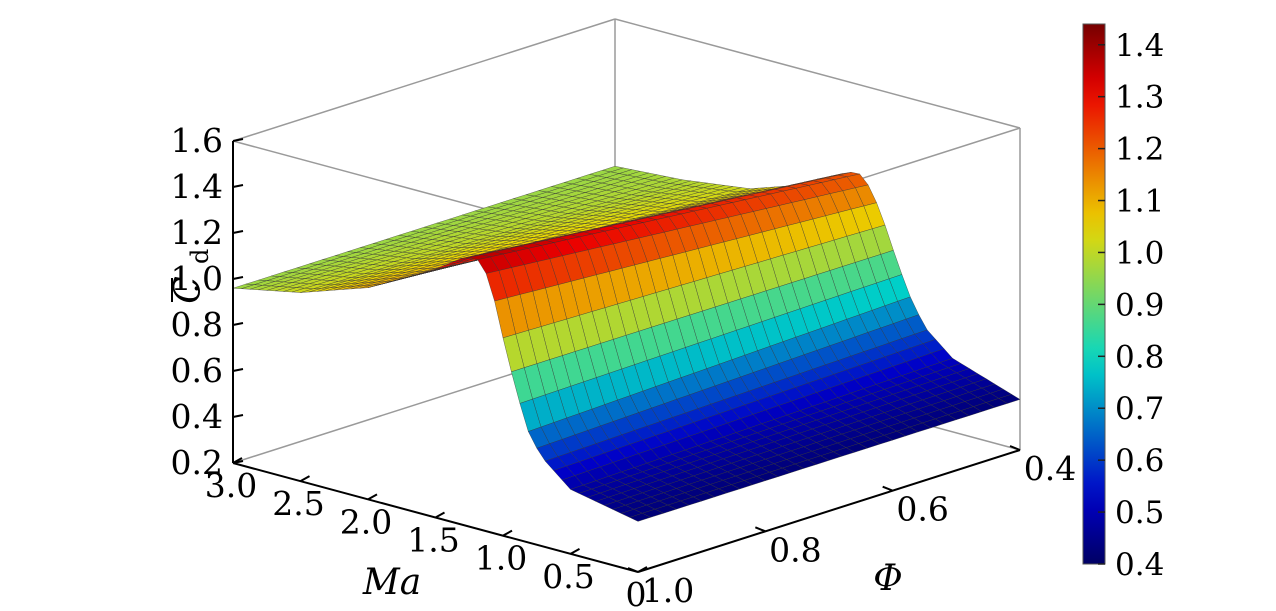 The width and height of the screenshot is (1276, 611). Describe the element at coordinates (568, 576) in the screenshot. I see `ma-tick-label: 0.5` at that location.